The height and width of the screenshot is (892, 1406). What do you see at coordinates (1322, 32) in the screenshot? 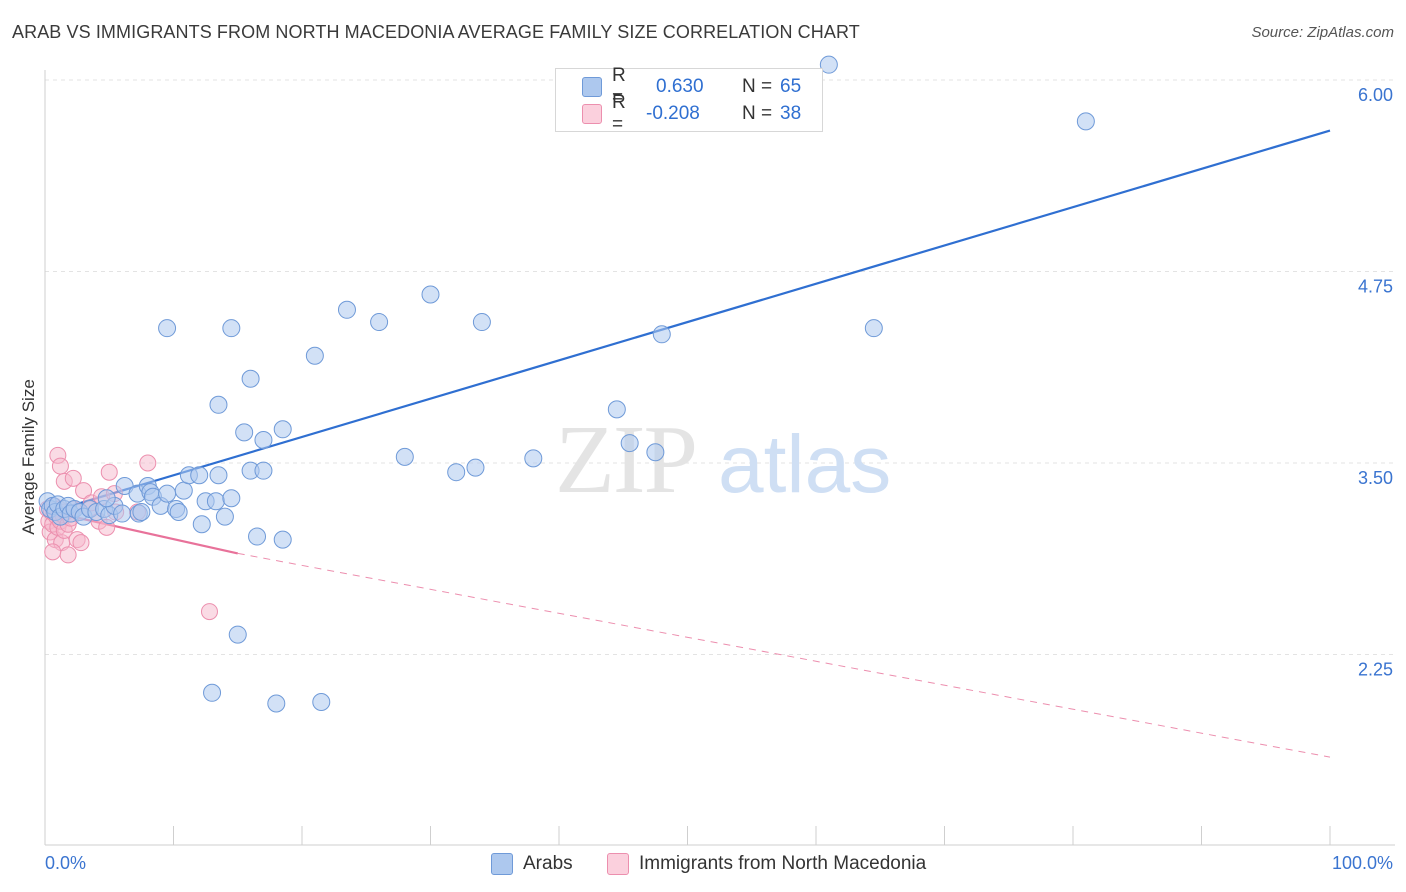
I see `source-label: Source: ZipAtlas.com` at bounding box center [1322, 32].